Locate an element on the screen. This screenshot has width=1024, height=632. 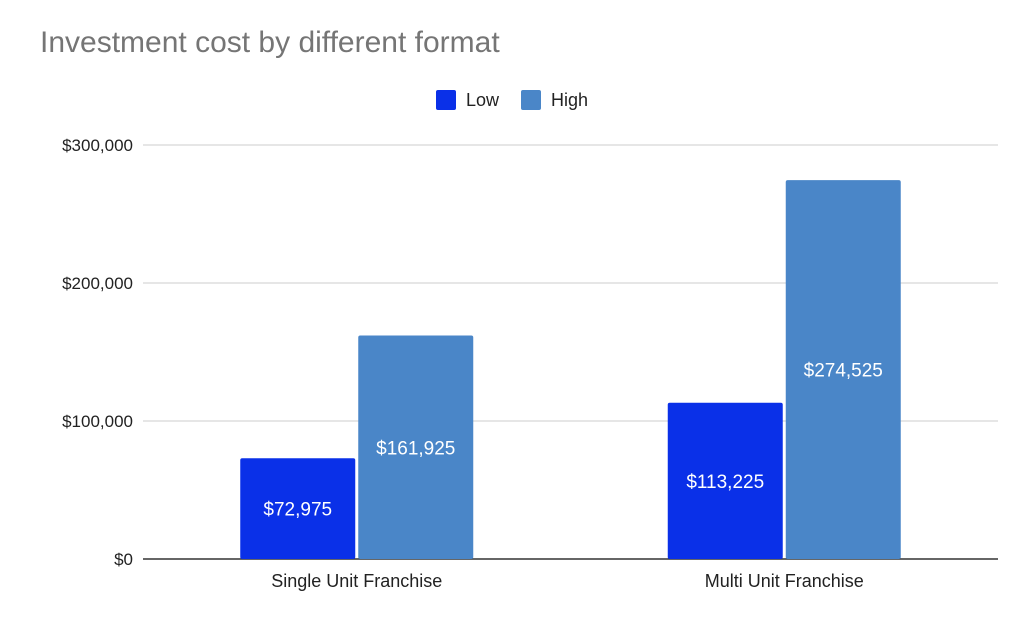
legend-swatch-high is located at coordinates (531, 100).